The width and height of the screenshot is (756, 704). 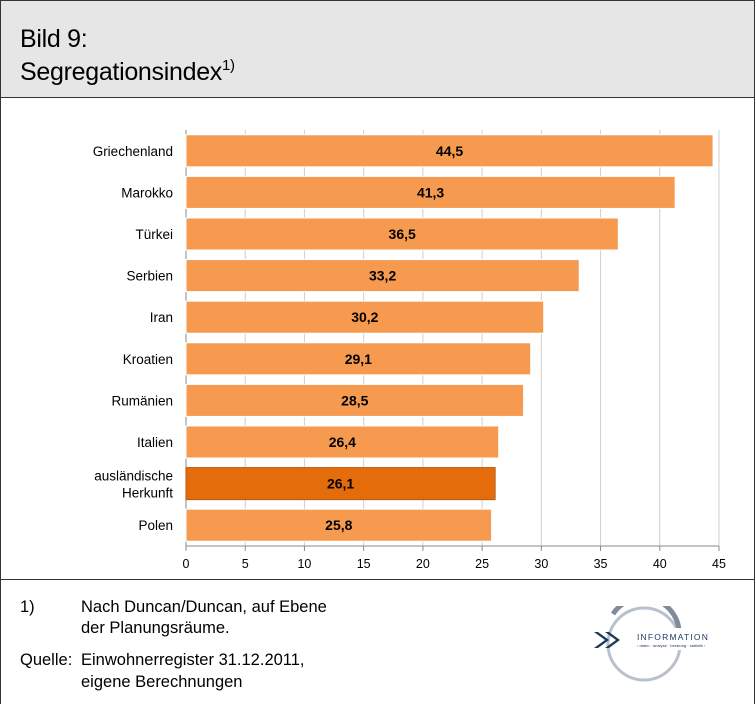 What do you see at coordinates (154, 234) in the screenshot?
I see `category-label: Türkei` at bounding box center [154, 234].